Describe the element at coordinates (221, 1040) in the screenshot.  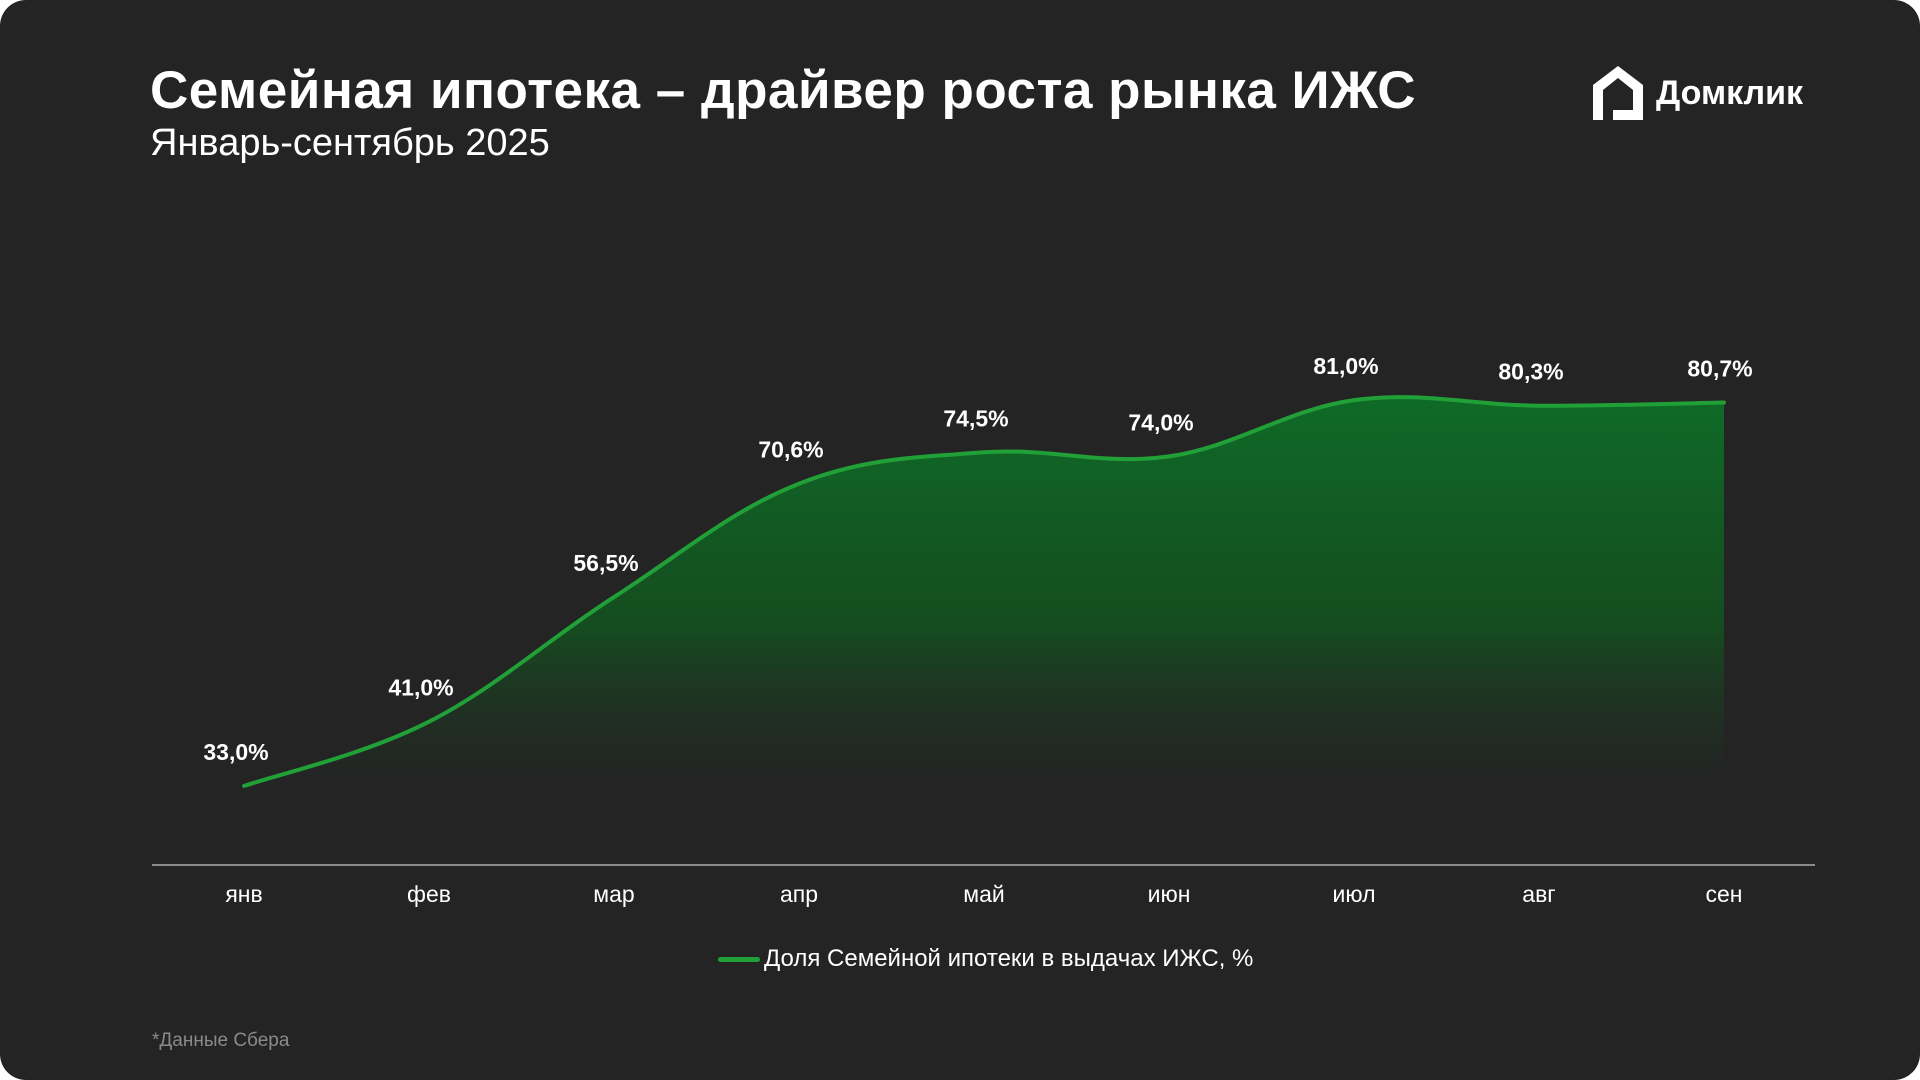
I see `source-footnote: *Данные Сбера` at that location.